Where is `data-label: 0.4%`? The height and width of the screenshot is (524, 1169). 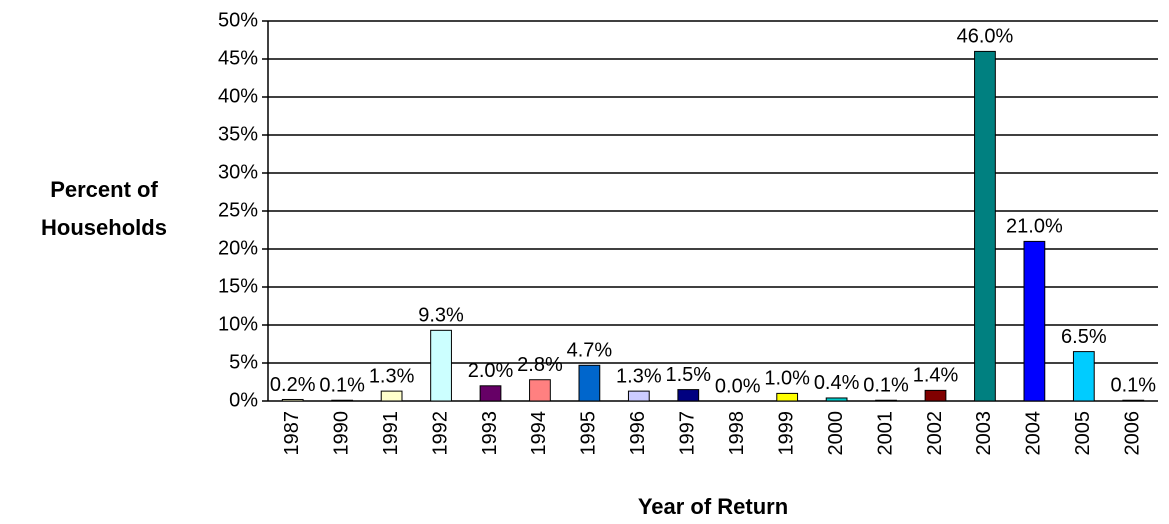
data-label: 0.4% is located at coordinates (837, 383).